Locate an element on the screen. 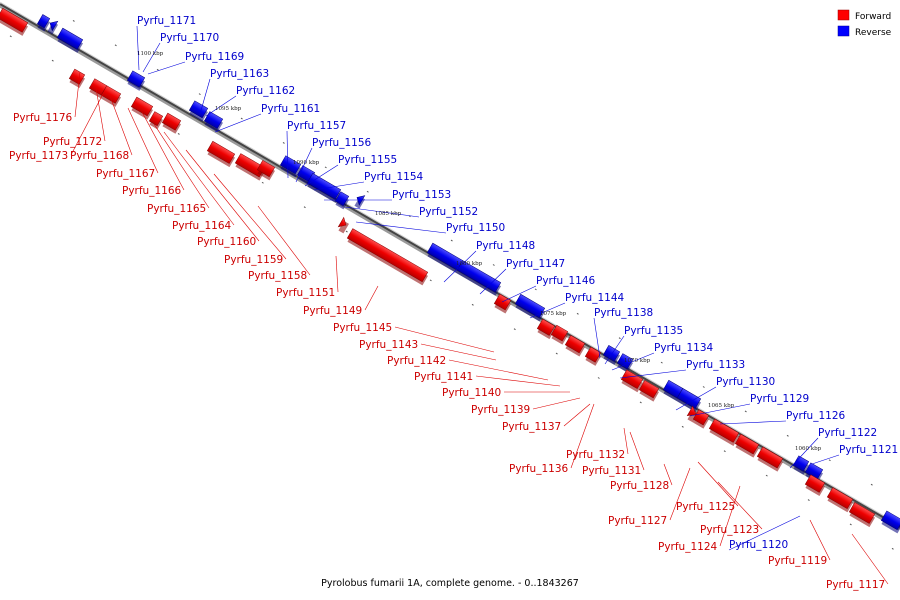 The image size is (900, 600). forward-gene-label: Pyrfu_1145 is located at coordinates (362, 328).